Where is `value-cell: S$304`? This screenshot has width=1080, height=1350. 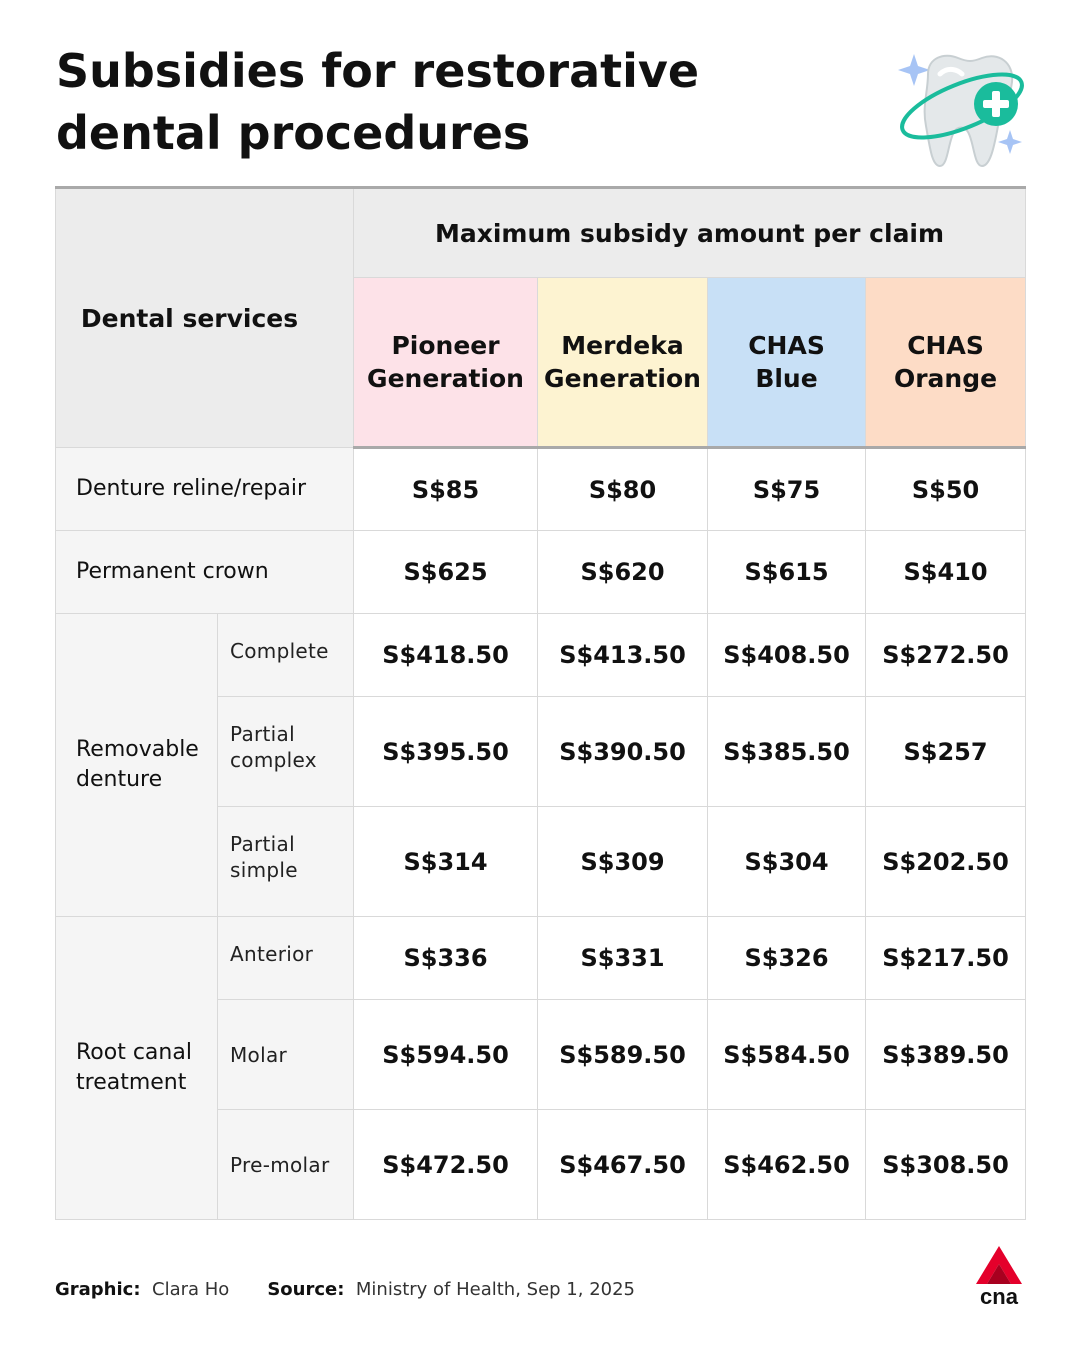
value-cell: S$304 is located at coordinates (787, 861).